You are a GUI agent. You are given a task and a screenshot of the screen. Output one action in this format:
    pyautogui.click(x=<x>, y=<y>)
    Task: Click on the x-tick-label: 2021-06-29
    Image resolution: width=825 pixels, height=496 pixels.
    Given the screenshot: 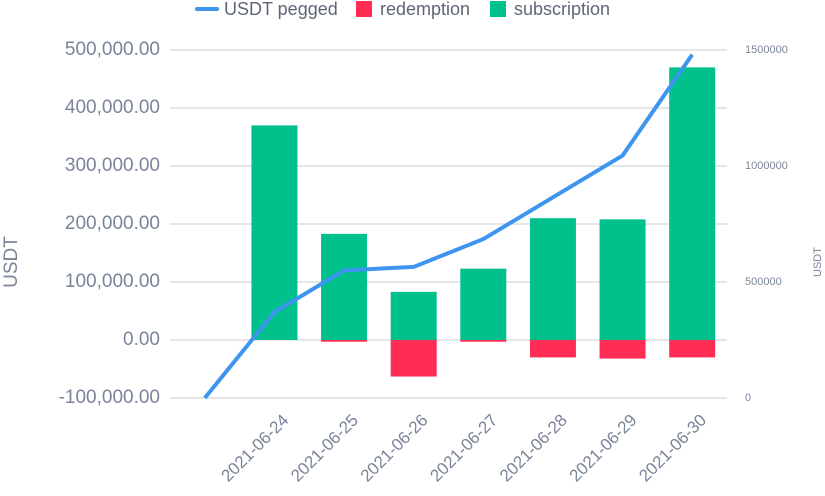 What is the action you would take?
    pyautogui.click(x=603, y=448)
    